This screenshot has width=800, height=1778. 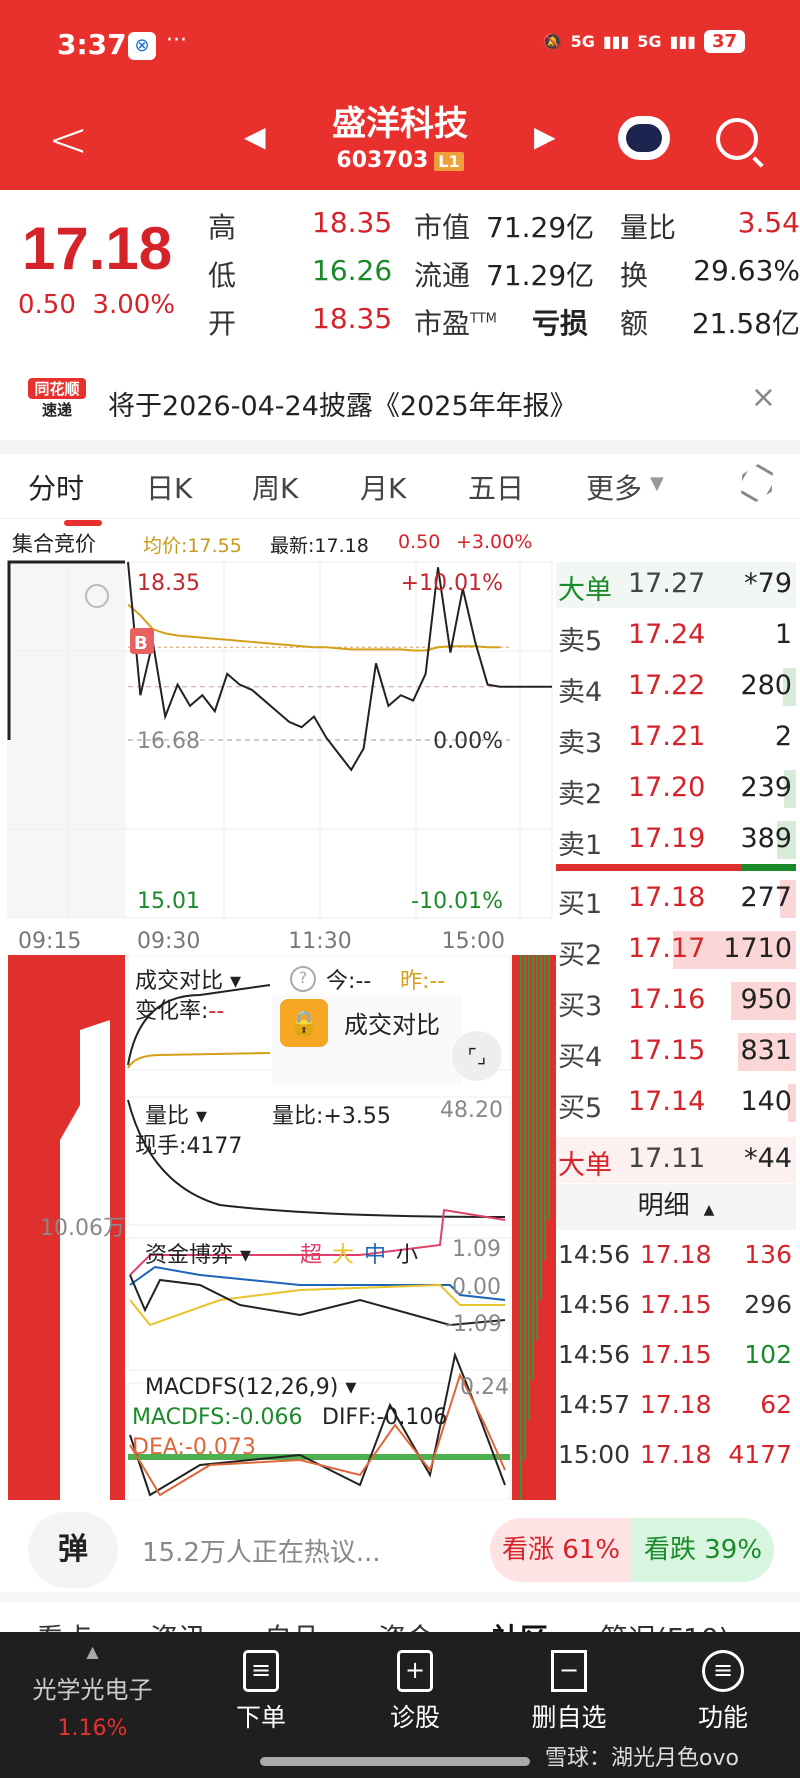 What do you see at coordinates (676, 789) in the screenshot?
I see `ask-row: 卖2 17.20 239` at bounding box center [676, 789].